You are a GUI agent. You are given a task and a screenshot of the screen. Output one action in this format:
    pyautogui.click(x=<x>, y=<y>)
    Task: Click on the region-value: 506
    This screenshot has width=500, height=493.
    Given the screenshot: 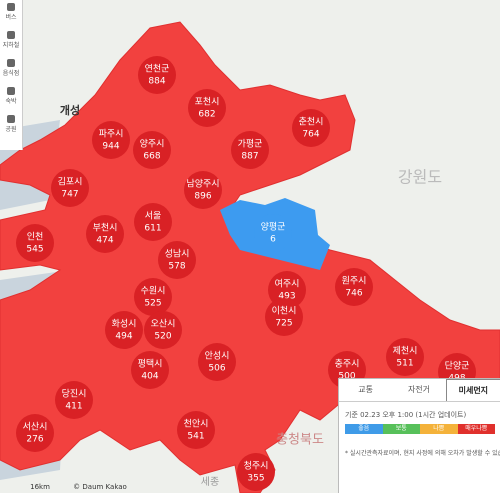 What is the action you would take?
    pyautogui.click(x=216, y=369)
    